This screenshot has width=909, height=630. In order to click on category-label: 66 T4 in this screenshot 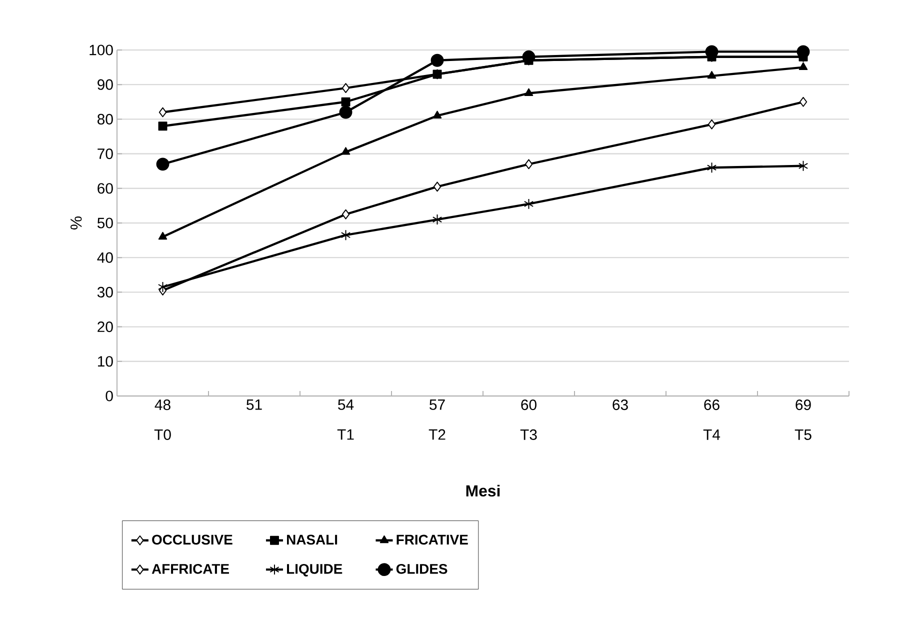, I will do `click(711, 420)`.